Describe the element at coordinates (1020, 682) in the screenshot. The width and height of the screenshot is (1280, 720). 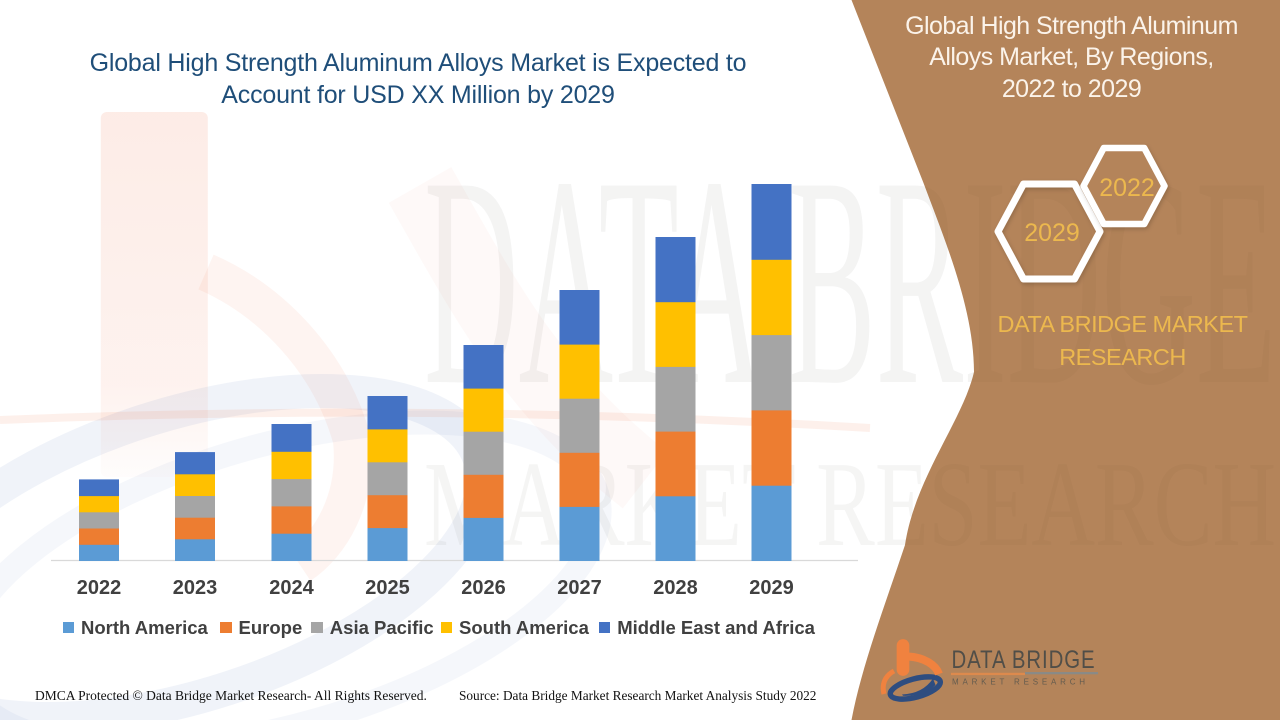
I see `svg-text: MARKET RESEARCH` at that location.